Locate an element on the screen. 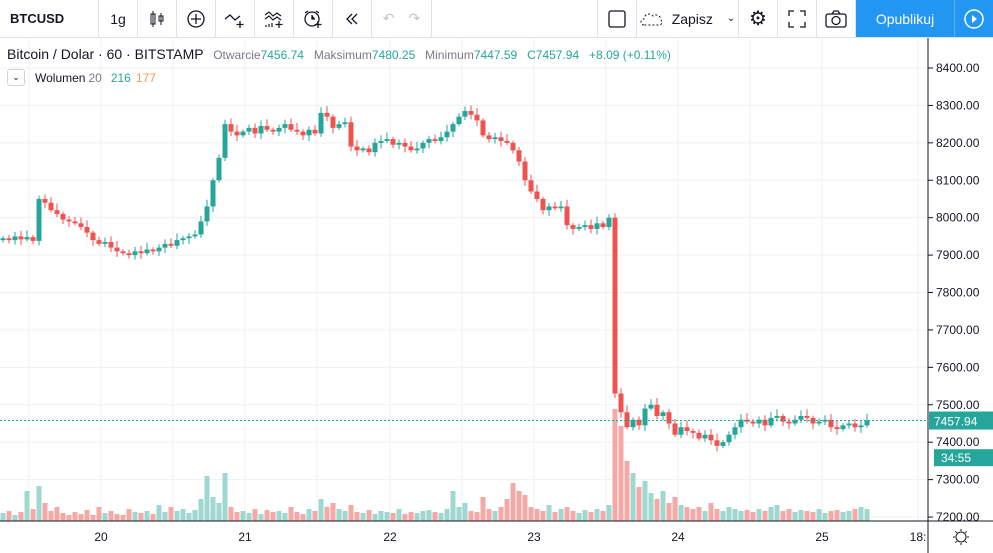  time-label: 20 is located at coordinates (101, 537).